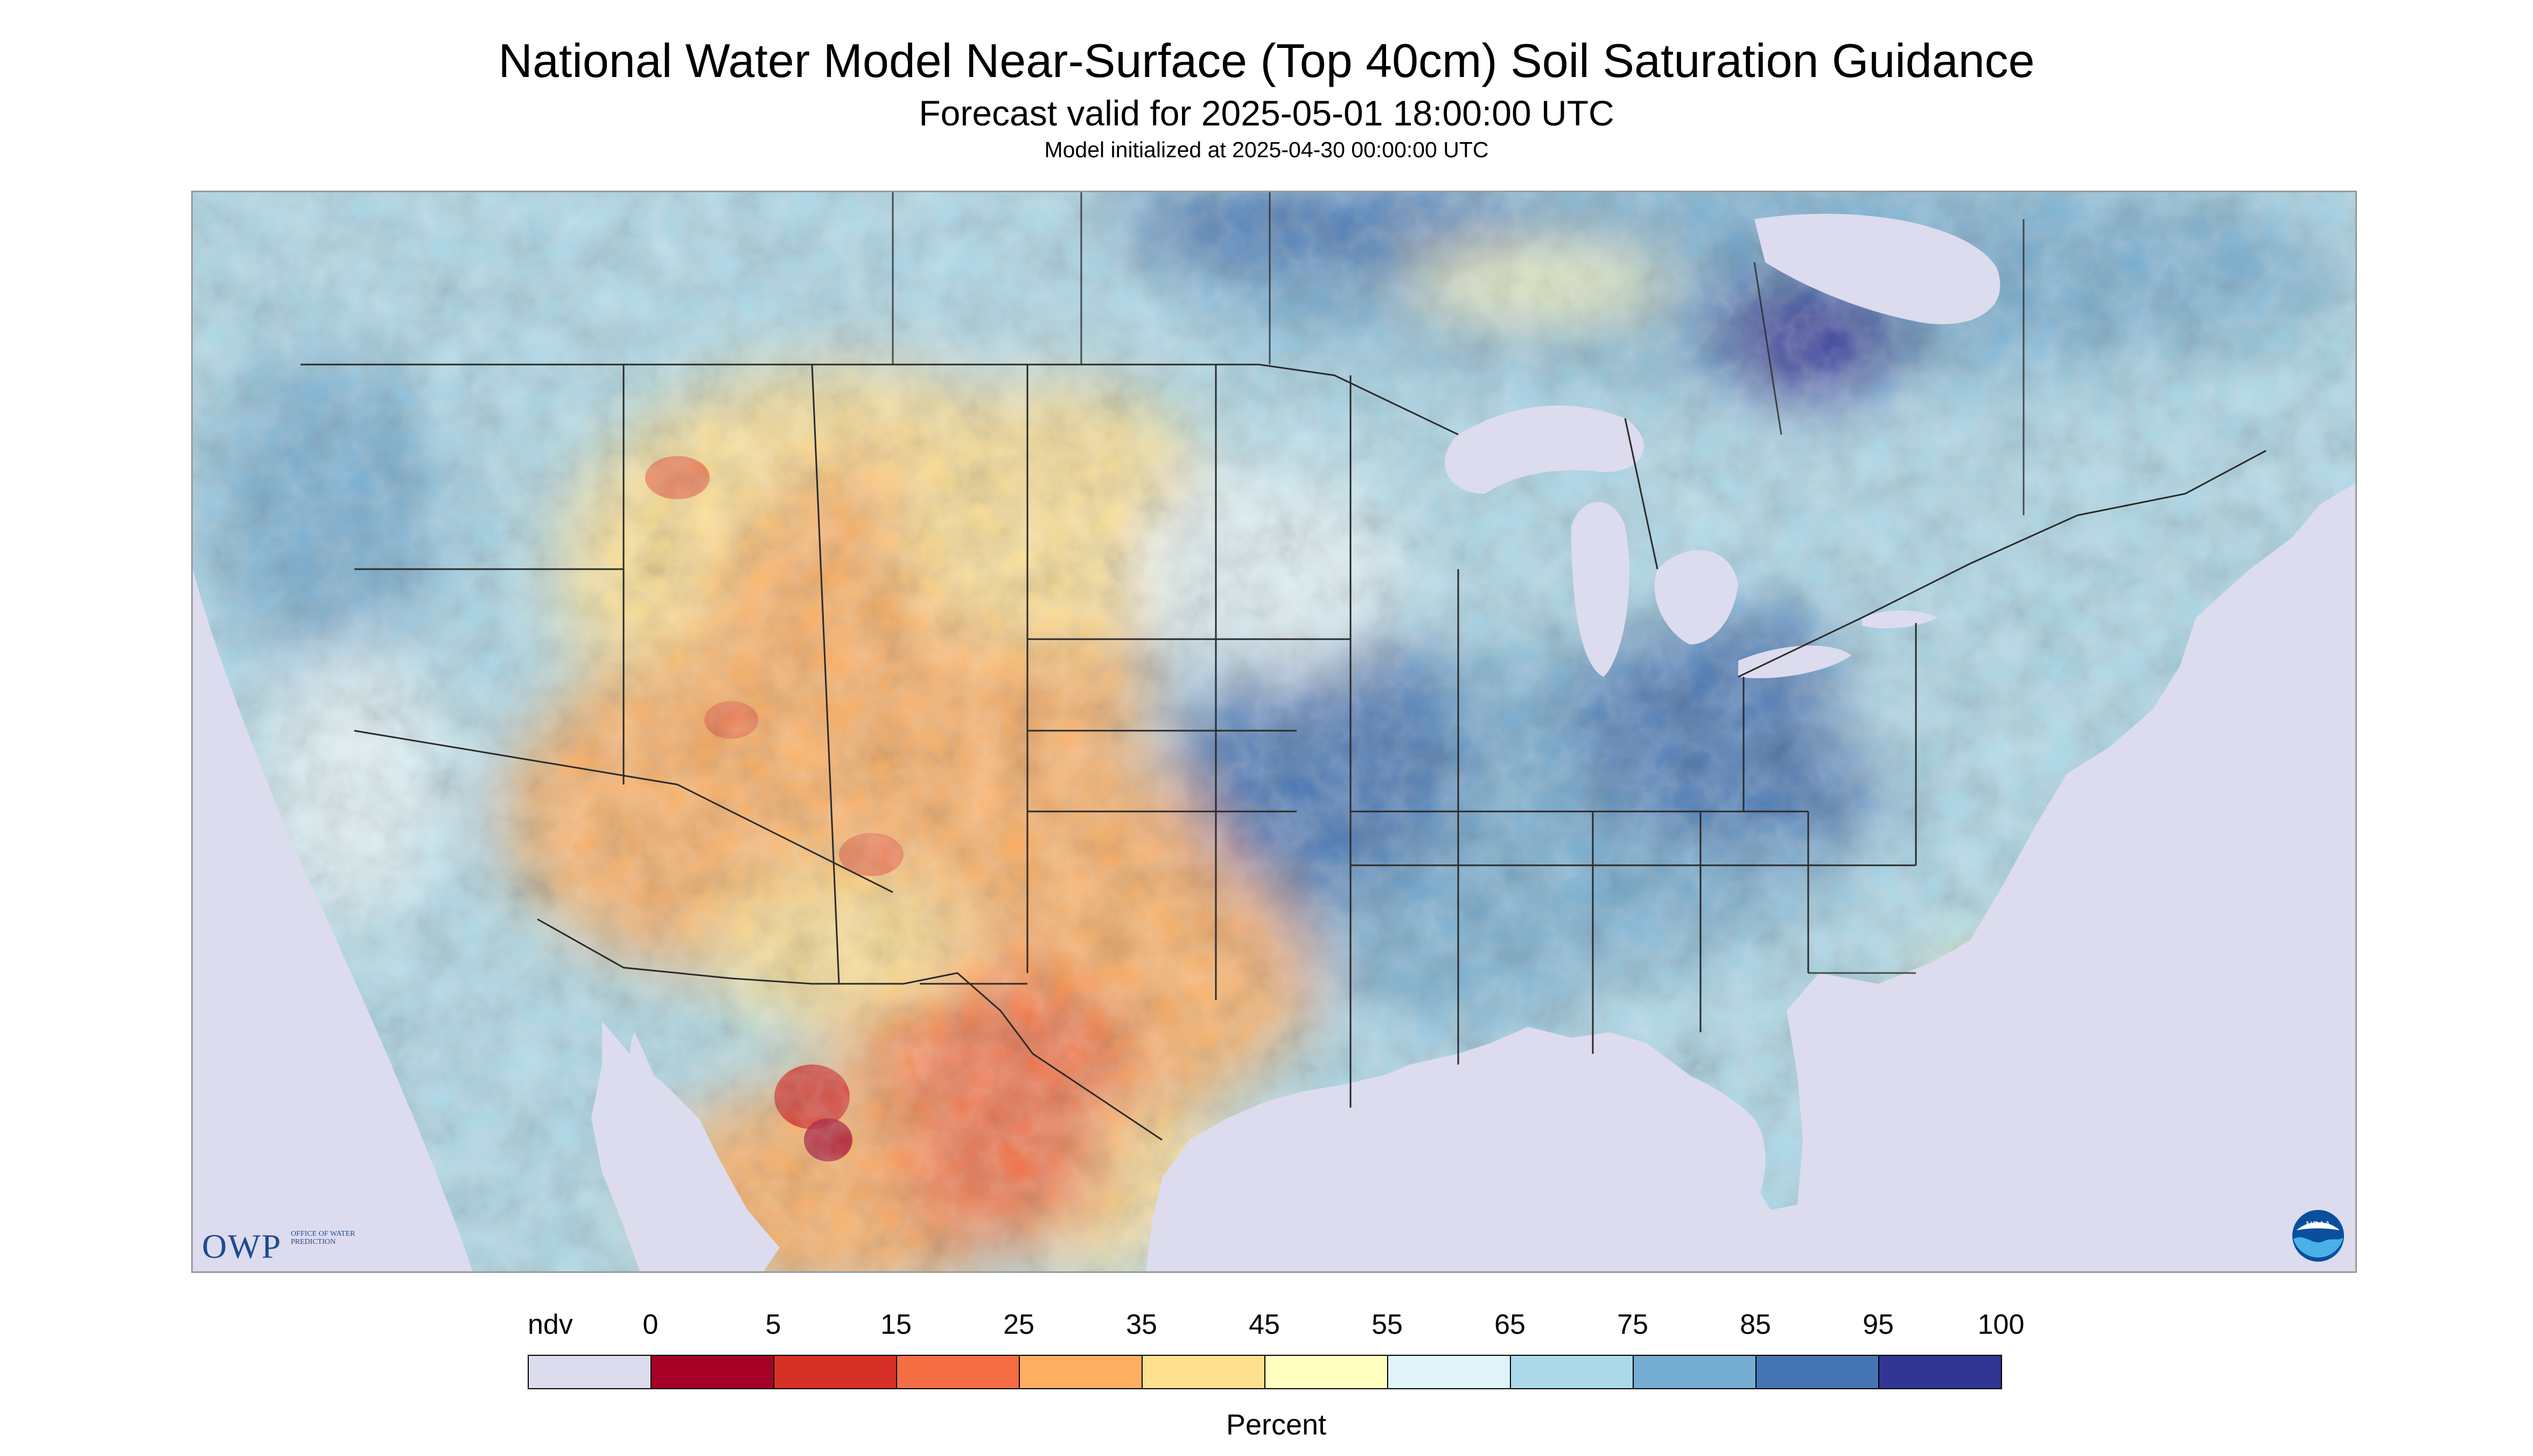 Image resolution: width=2533 pixels, height=1456 pixels. Describe the element at coordinates (1878, 1324) in the screenshot. I see `legend-label: 95` at that location.